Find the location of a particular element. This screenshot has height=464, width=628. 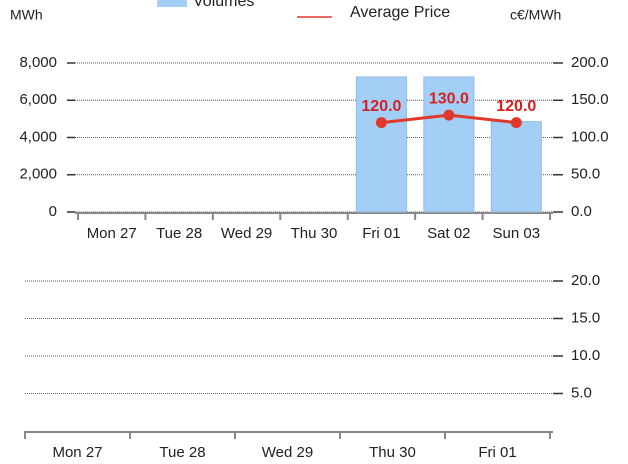

y-tick-label: 2,000 is located at coordinates (38, 174).